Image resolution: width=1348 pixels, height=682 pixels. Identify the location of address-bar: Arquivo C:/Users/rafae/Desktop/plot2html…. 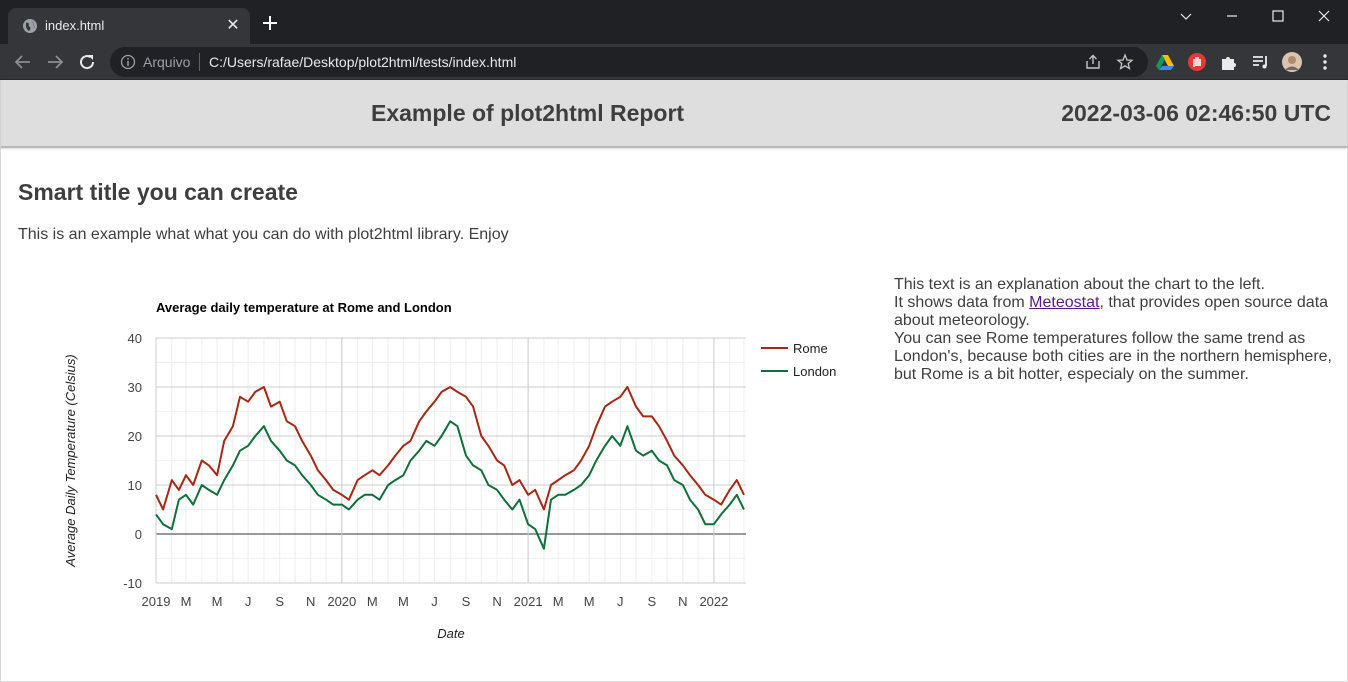
(629, 62).